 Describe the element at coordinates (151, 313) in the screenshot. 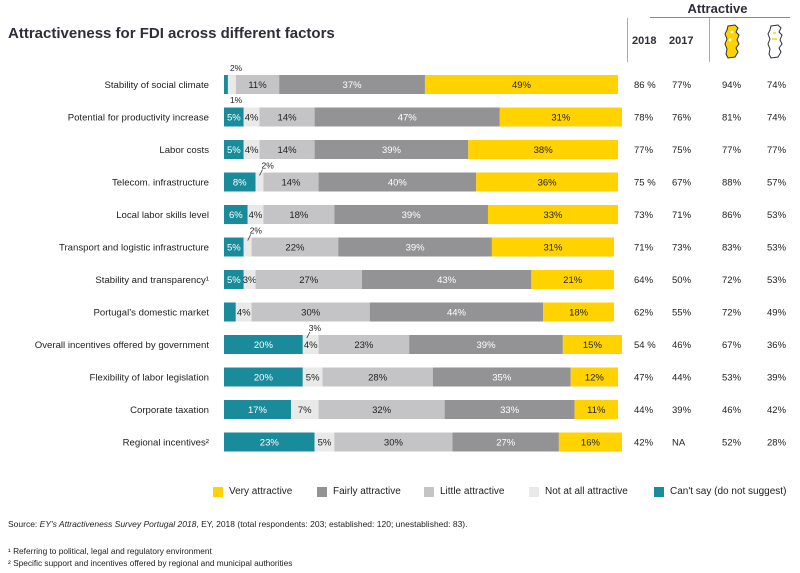

I see `category-label: Portugal’s domestic market` at that location.